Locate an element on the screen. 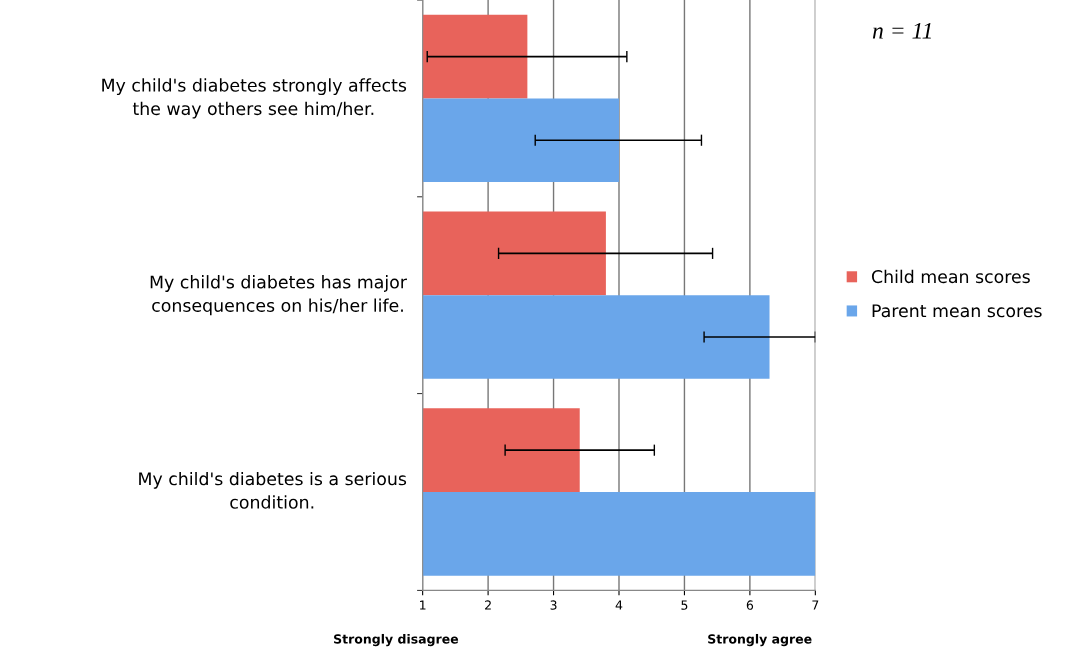 The height and width of the screenshot is (656, 1070). legend-label: Parent mean scores is located at coordinates (957, 311).